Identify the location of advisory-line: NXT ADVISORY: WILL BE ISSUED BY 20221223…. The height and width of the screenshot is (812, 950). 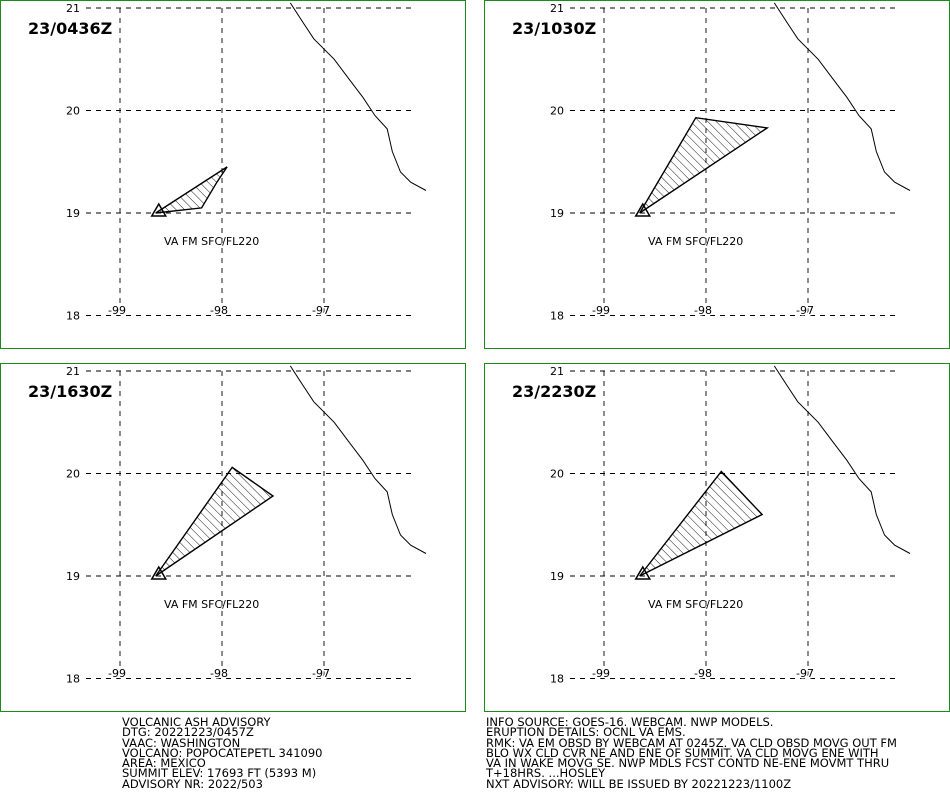
(639, 783).